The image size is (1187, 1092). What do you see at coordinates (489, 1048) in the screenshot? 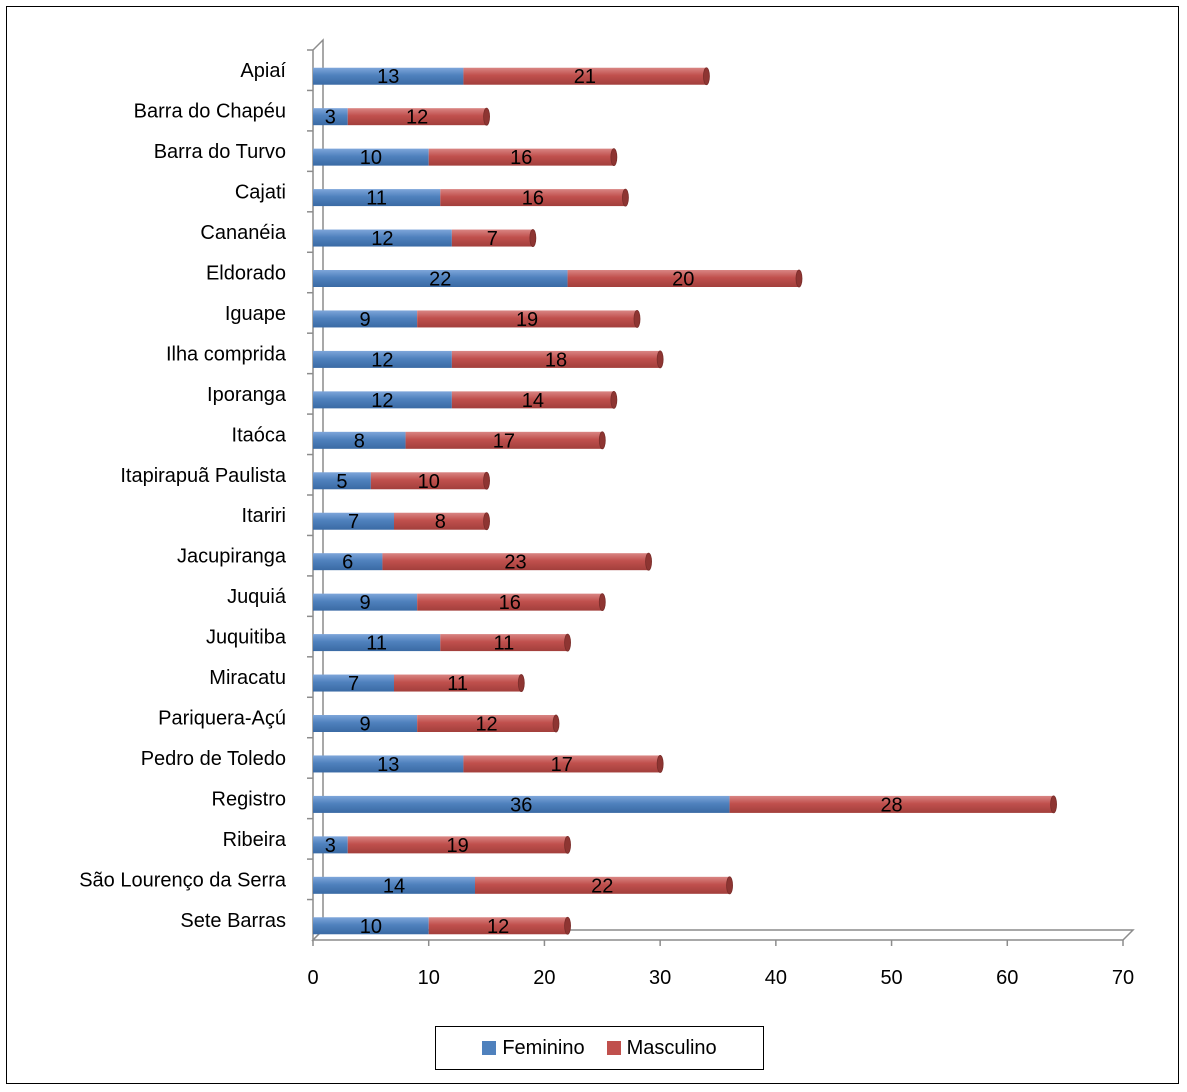
I see `legend-swatch-feminino` at bounding box center [489, 1048].